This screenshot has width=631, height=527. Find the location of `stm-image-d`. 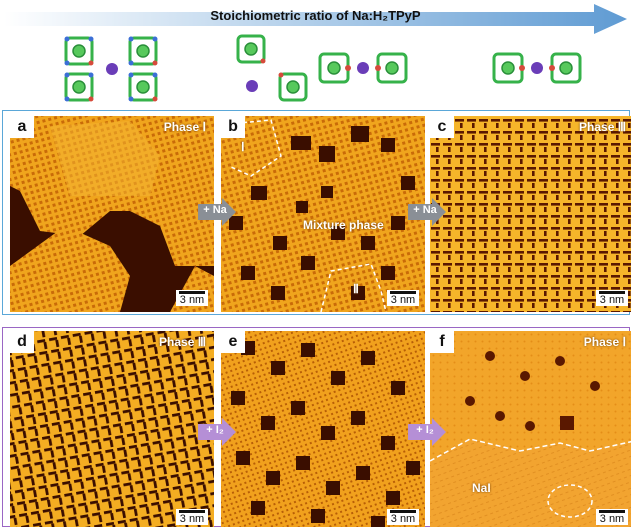

stm-image-d is located at coordinates (112, 429).